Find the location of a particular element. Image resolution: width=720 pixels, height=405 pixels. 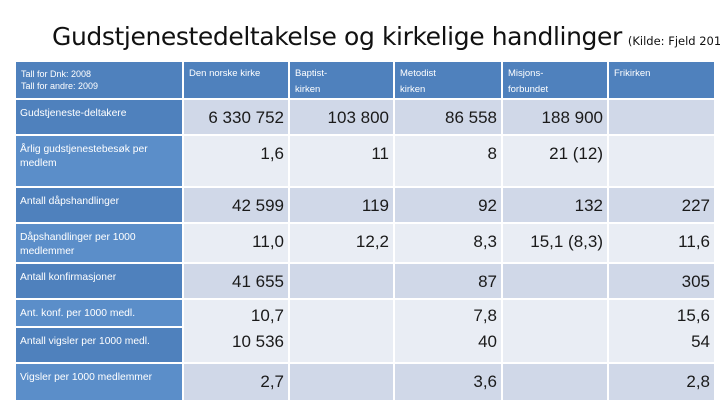

cell-r3-frikirken: 227 is located at coordinates (661, 205).